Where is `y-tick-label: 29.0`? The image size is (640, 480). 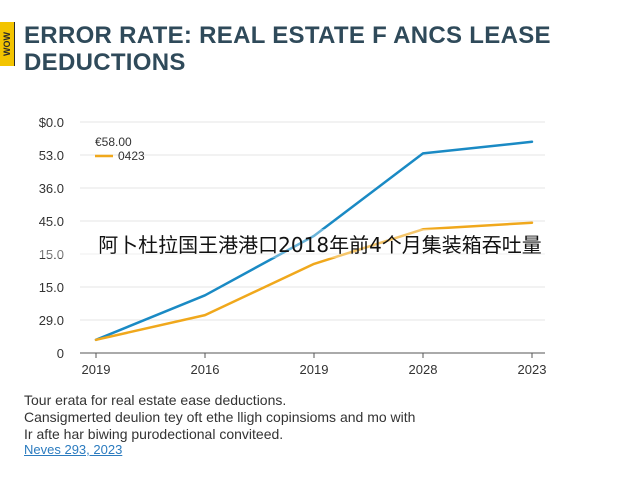 y-tick-label: 29.0 is located at coordinates (51, 320).